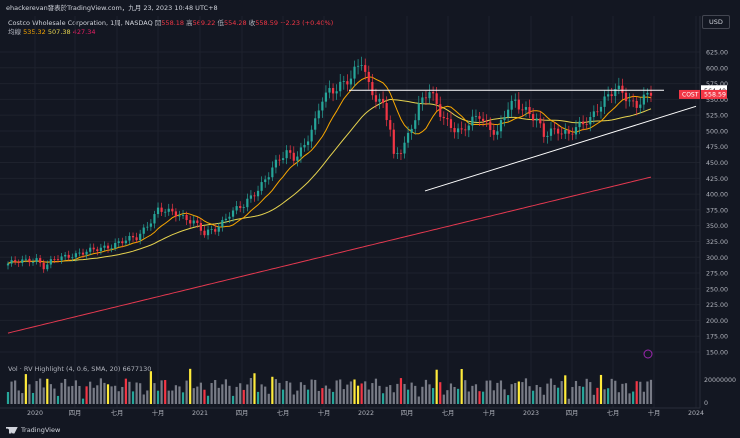 The image size is (740, 438). Describe the element at coordinates (717, 337) in the screenshot. I see `y-tick-label: 175.00` at that location.